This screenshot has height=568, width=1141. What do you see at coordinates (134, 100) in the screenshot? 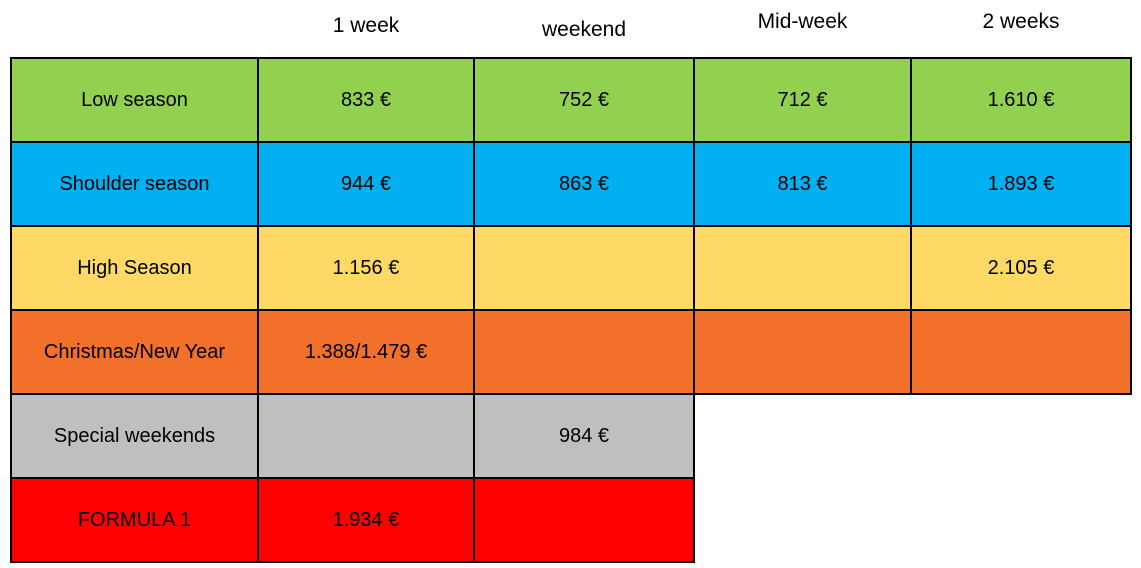
I see `row-label: Low season` at bounding box center [134, 100].